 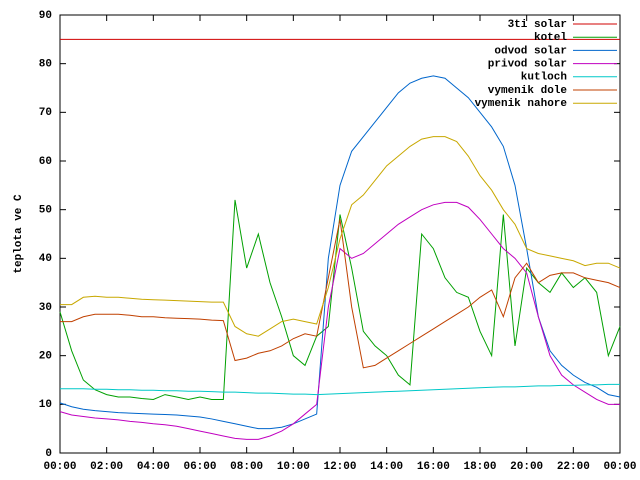 What do you see at coordinates (45, 16) in the screenshot?
I see `y-tick-label: 90` at bounding box center [45, 16].